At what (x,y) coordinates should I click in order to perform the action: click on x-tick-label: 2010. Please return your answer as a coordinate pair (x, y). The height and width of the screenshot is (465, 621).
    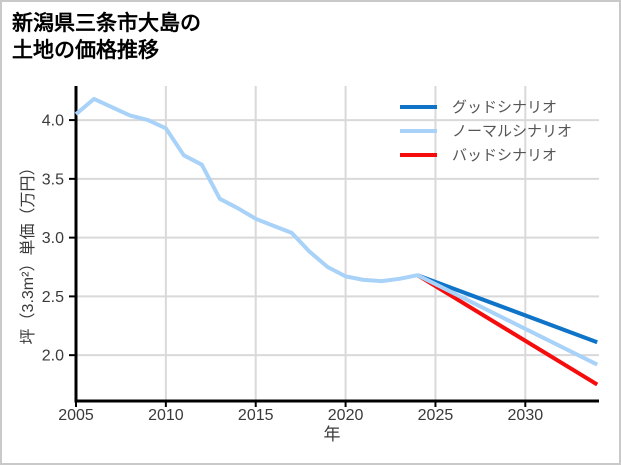
    Looking at the image, I should click on (166, 415).